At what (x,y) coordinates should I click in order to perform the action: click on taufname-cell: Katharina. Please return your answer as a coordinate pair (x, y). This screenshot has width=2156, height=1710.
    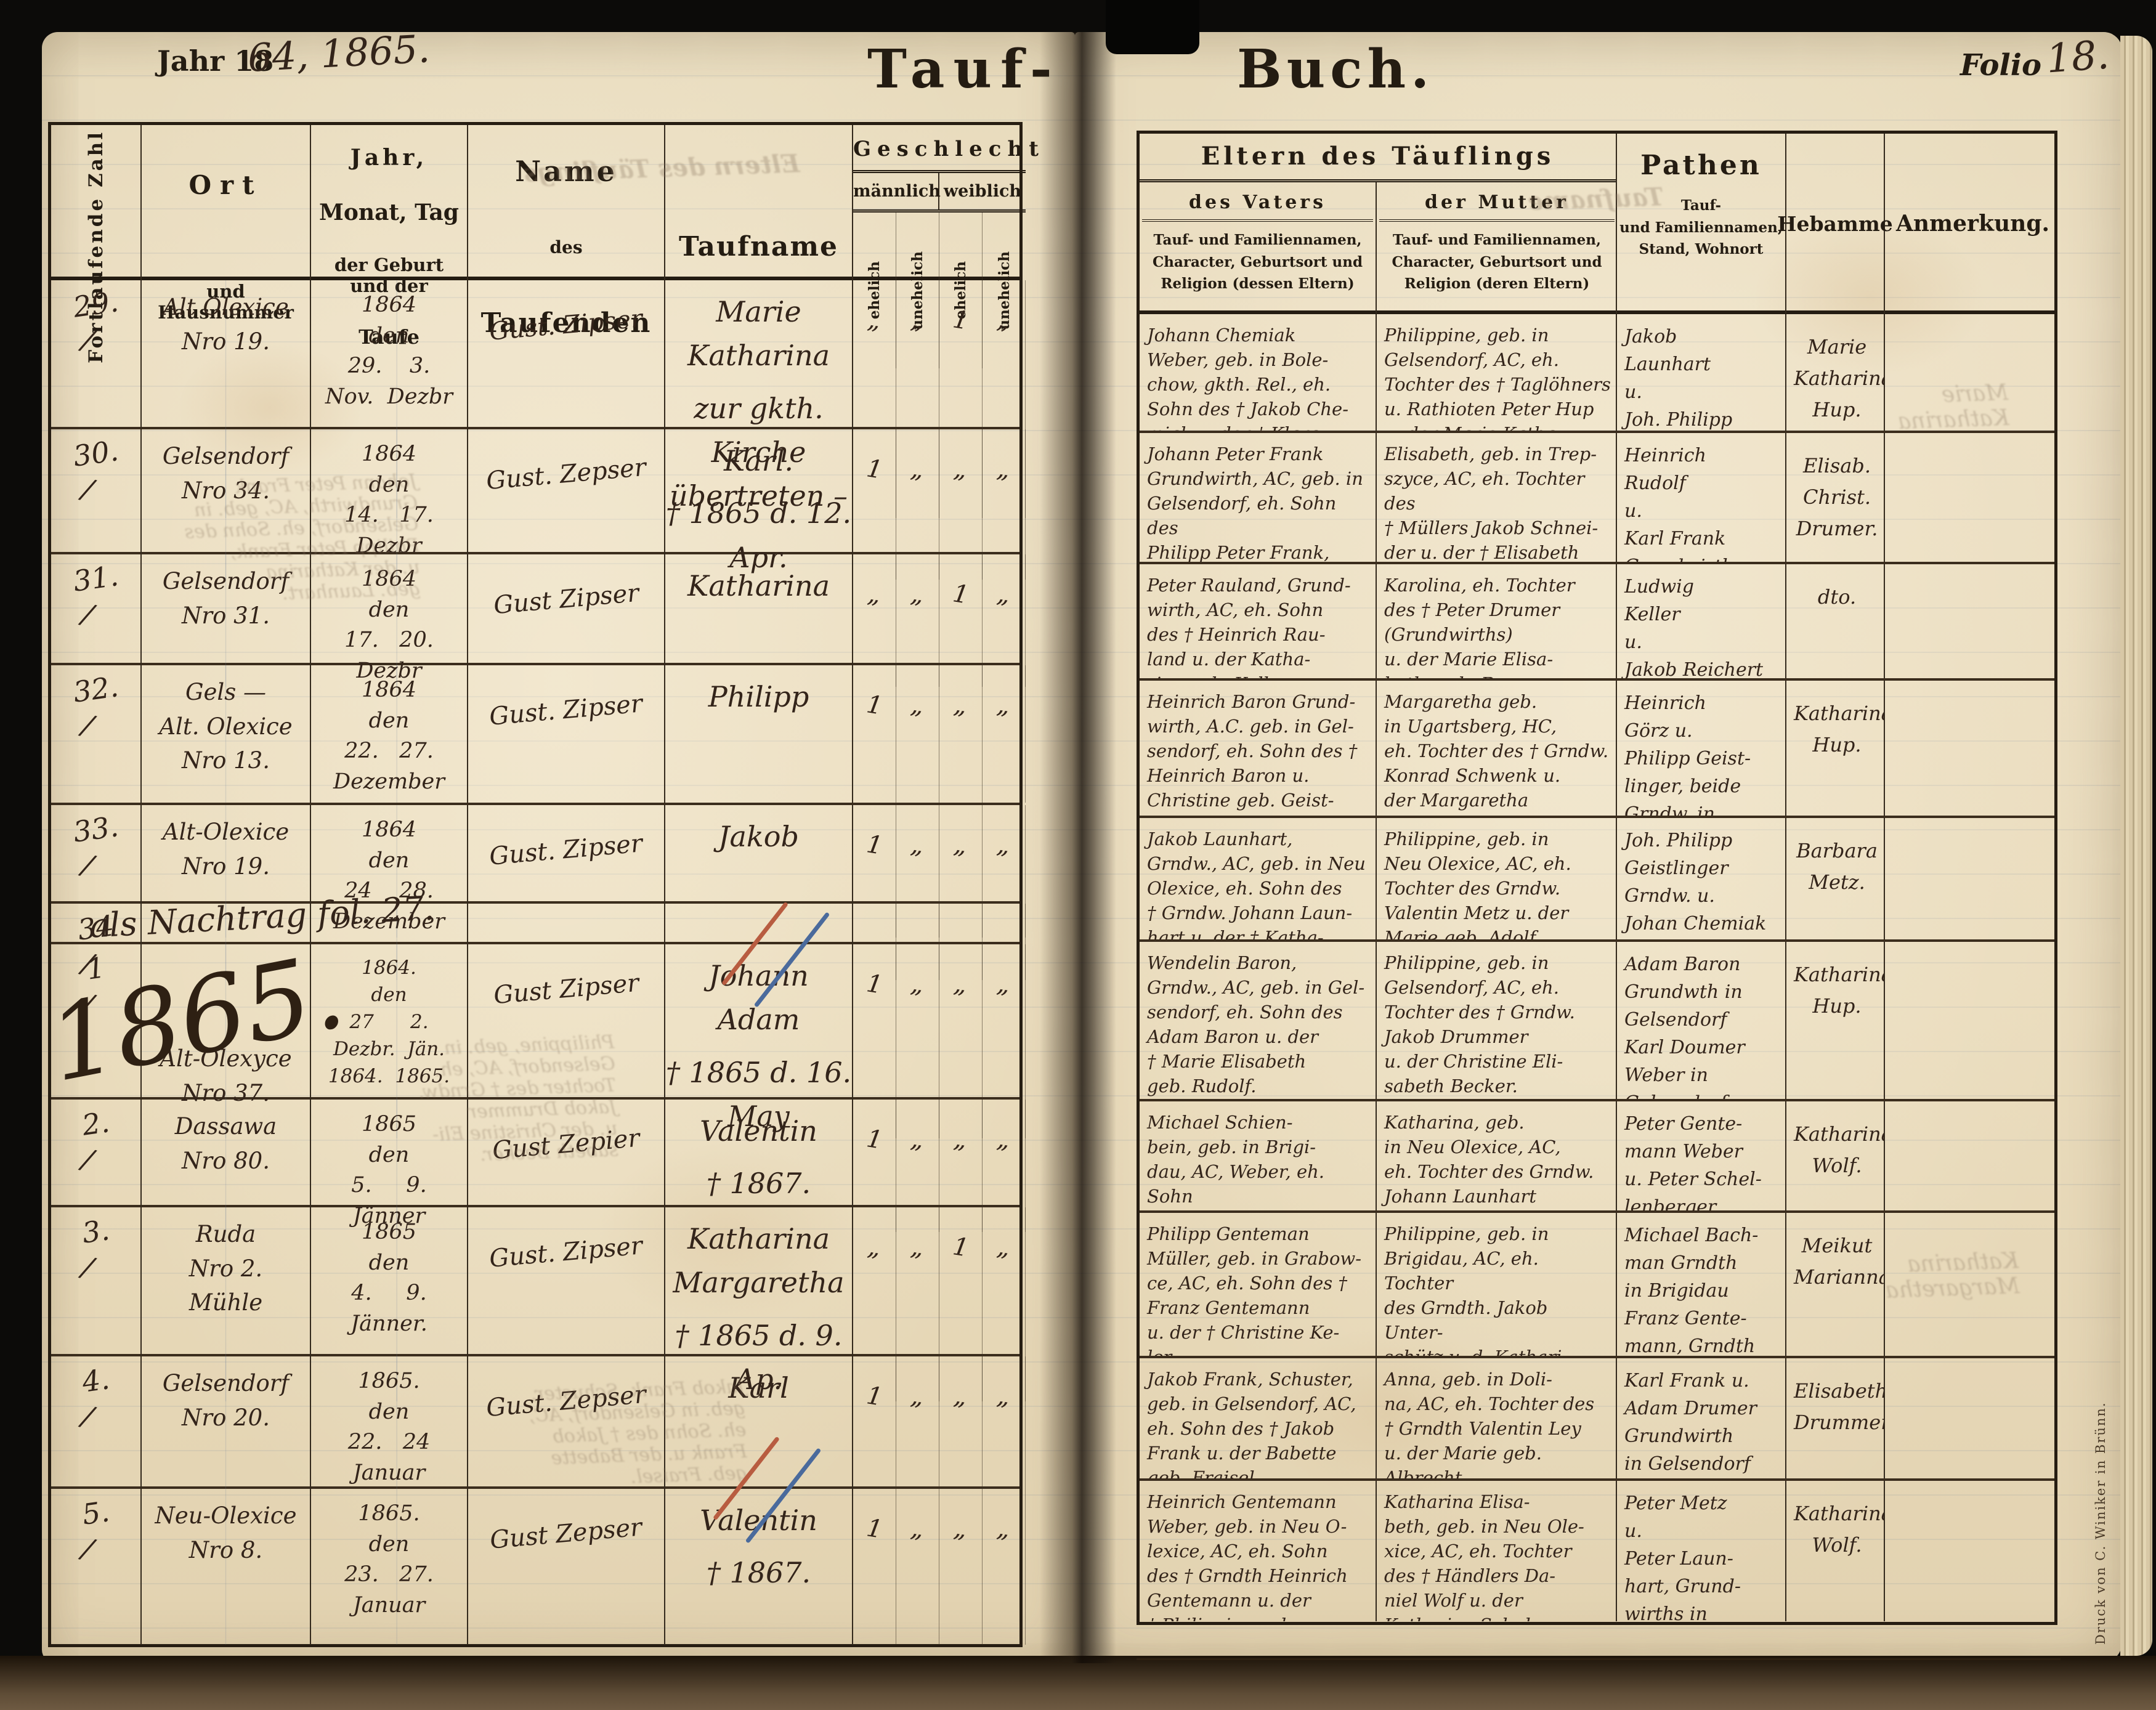
    Looking at the image, I should click on (759, 620).